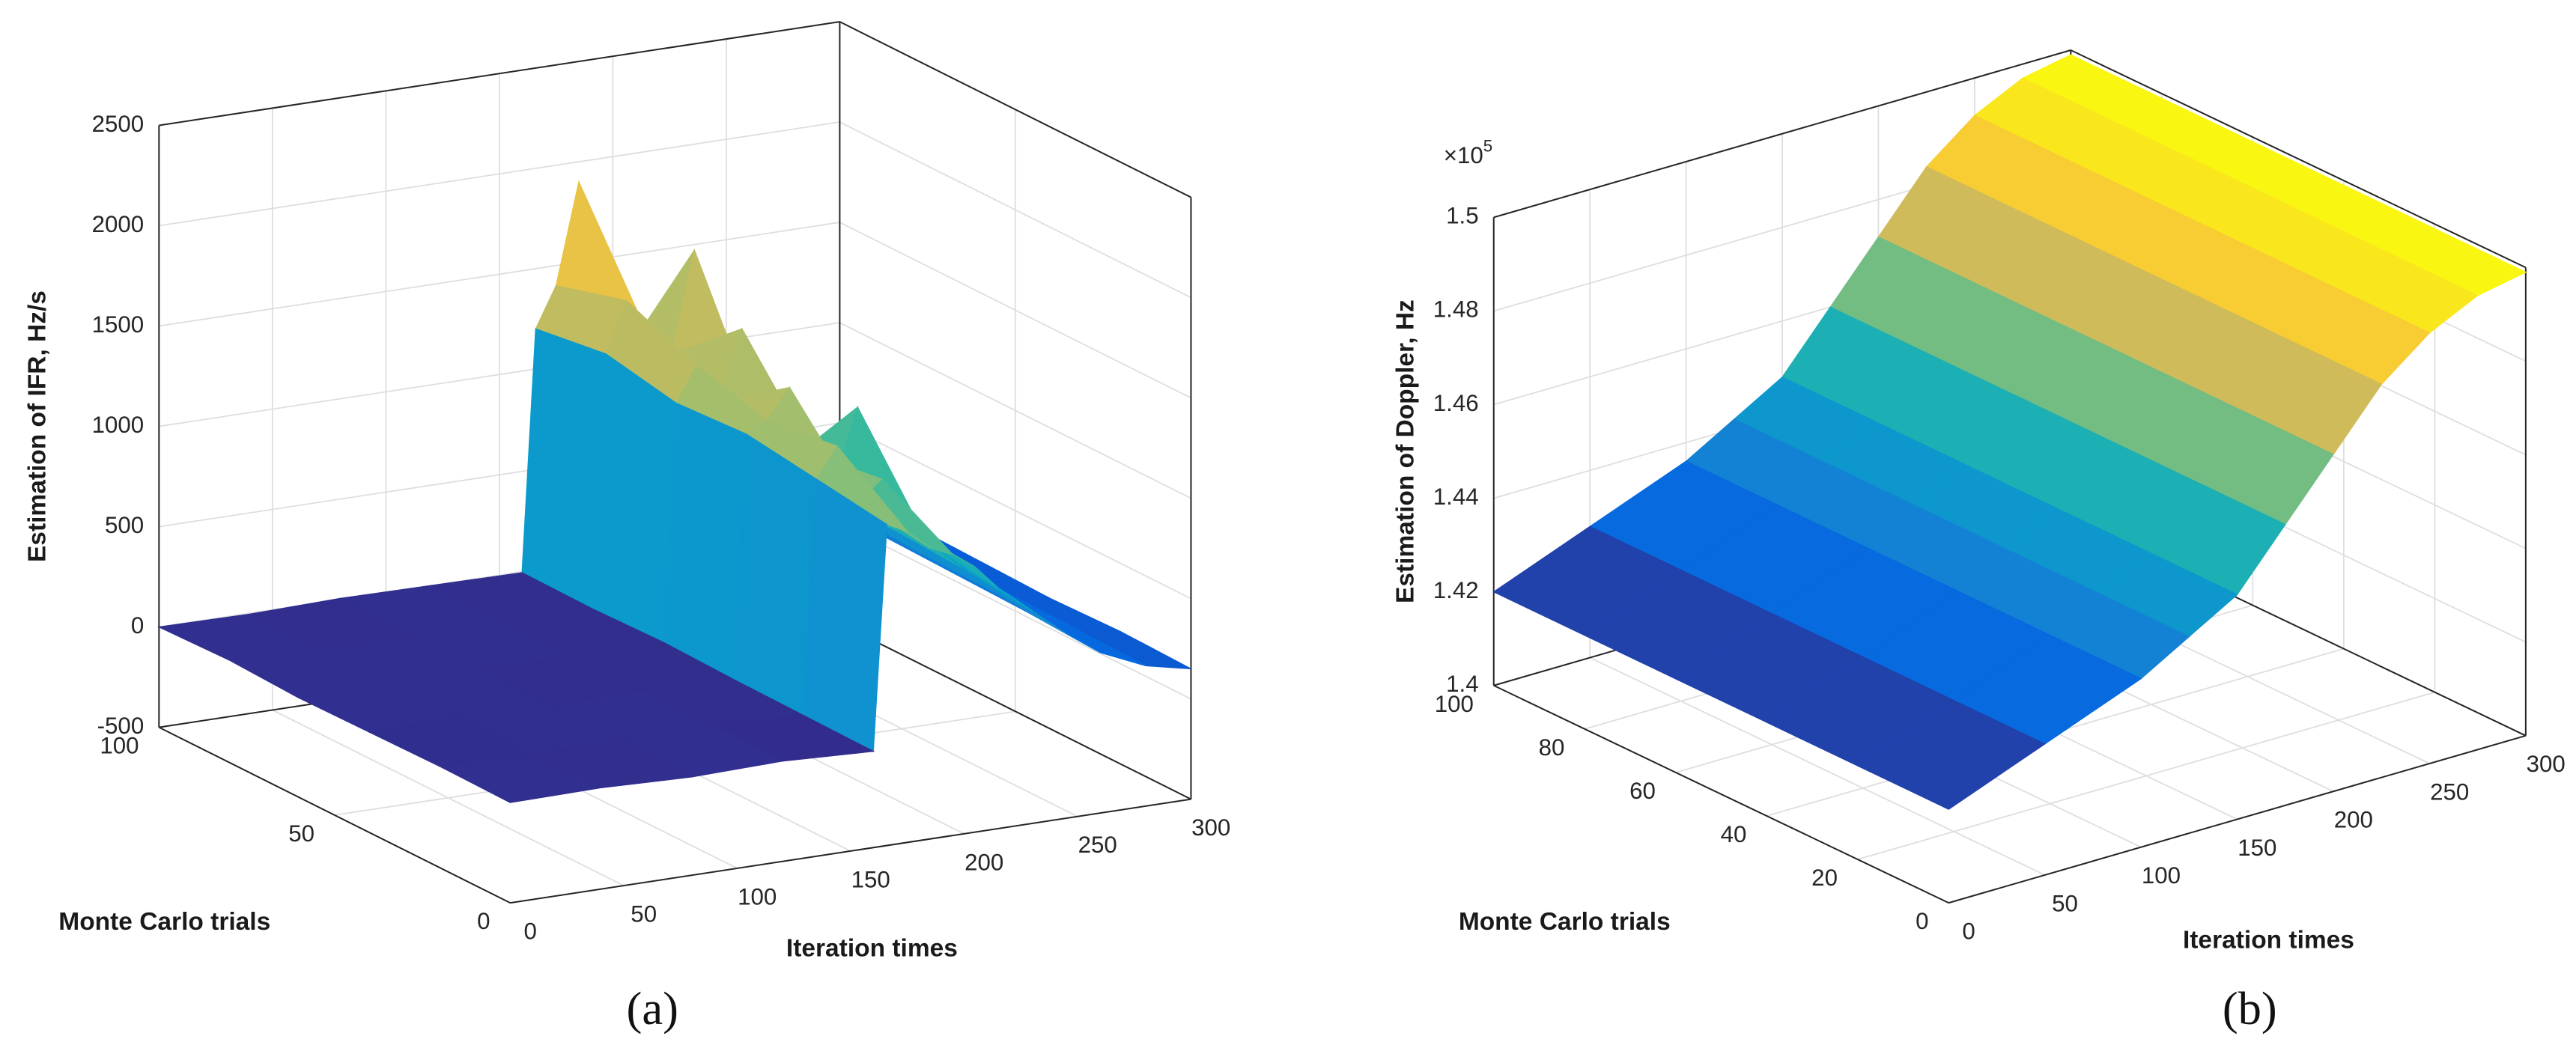 The width and height of the screenshot is (2576, 1045). Describe the element at coordinates (1734, 834) in the screenshot. I see `y-tick-label: 40` at that location.